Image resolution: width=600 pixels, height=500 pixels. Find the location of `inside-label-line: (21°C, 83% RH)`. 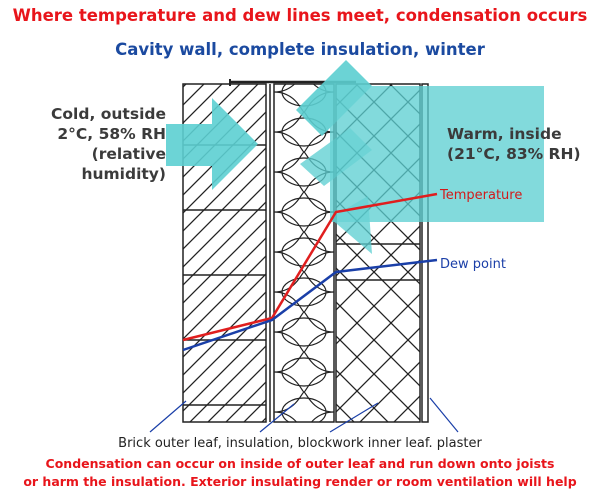

inside-label-line: (21°C, 83% RH) is located at coordinates (514, 154).